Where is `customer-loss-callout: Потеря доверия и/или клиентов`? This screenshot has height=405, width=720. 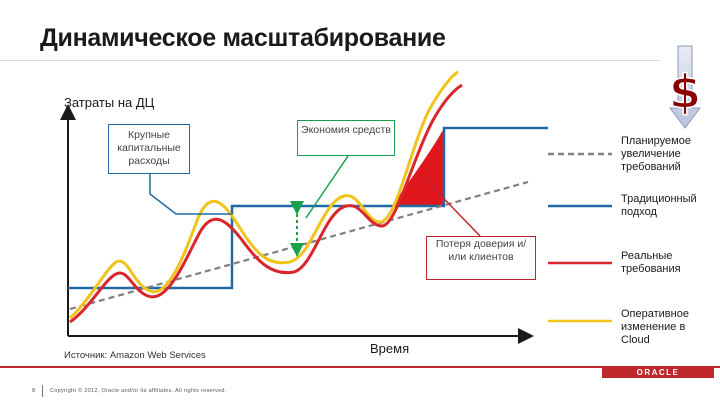
customer-loss-callout: Потеря доверия и/или клиентов is located at coordinates (481, 258).